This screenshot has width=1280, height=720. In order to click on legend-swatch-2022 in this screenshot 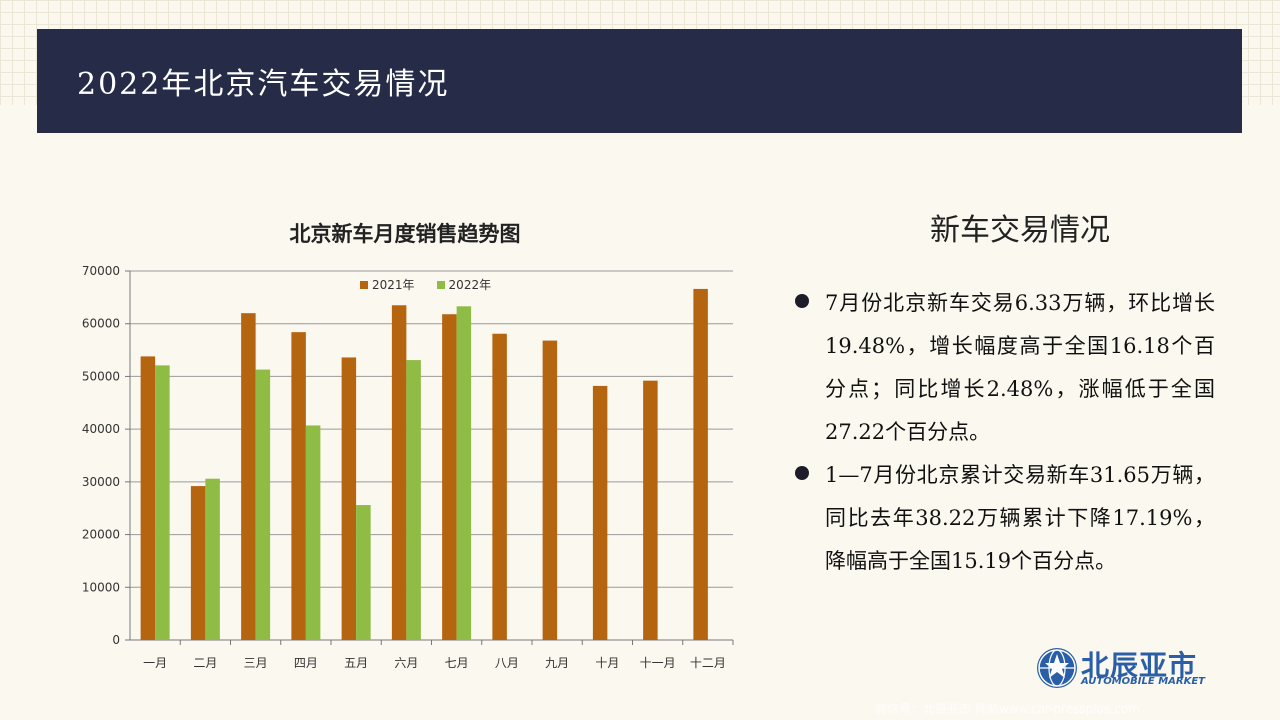, I will do `click(440, 284)`.